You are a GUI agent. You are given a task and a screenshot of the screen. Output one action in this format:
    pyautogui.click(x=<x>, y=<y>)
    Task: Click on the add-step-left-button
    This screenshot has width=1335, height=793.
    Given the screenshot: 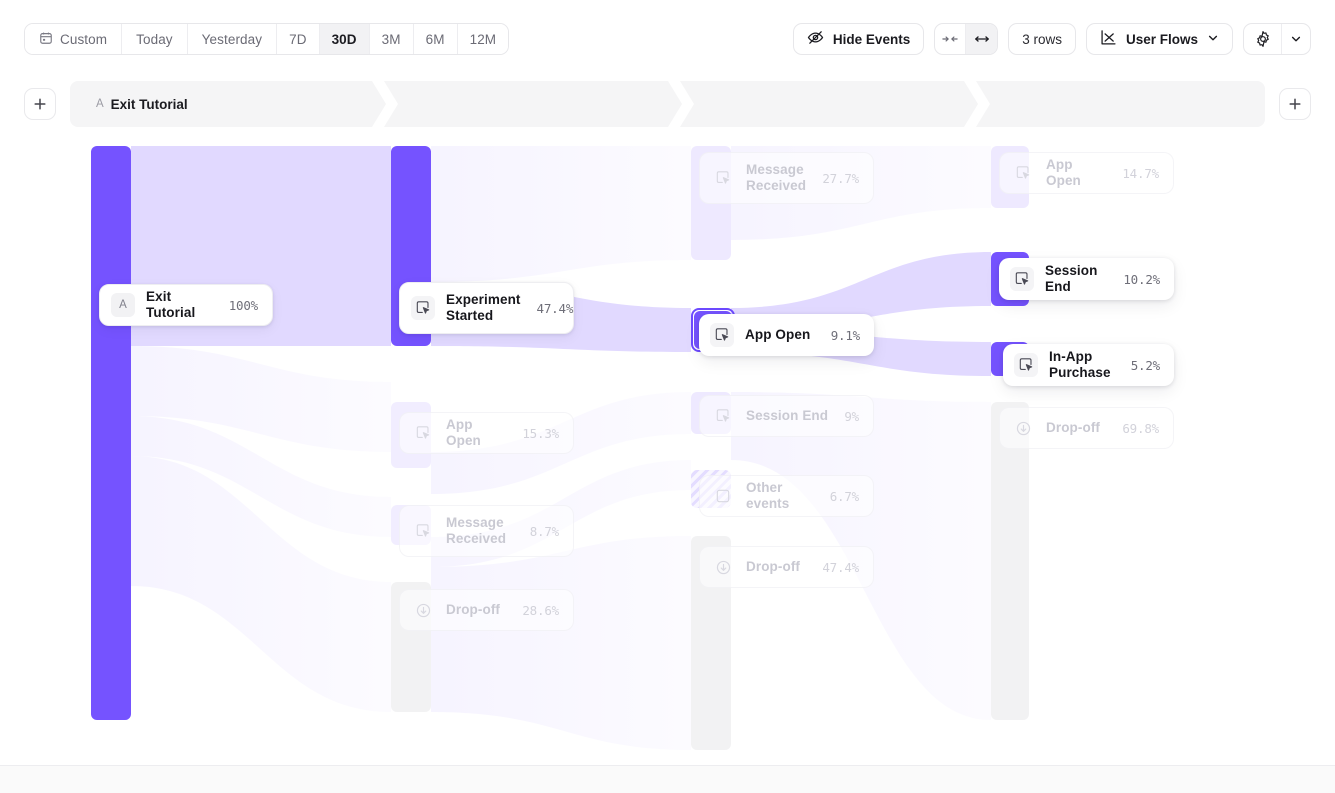 What is the action you would take?
    pyautogui.click(x=40, y=104)
    